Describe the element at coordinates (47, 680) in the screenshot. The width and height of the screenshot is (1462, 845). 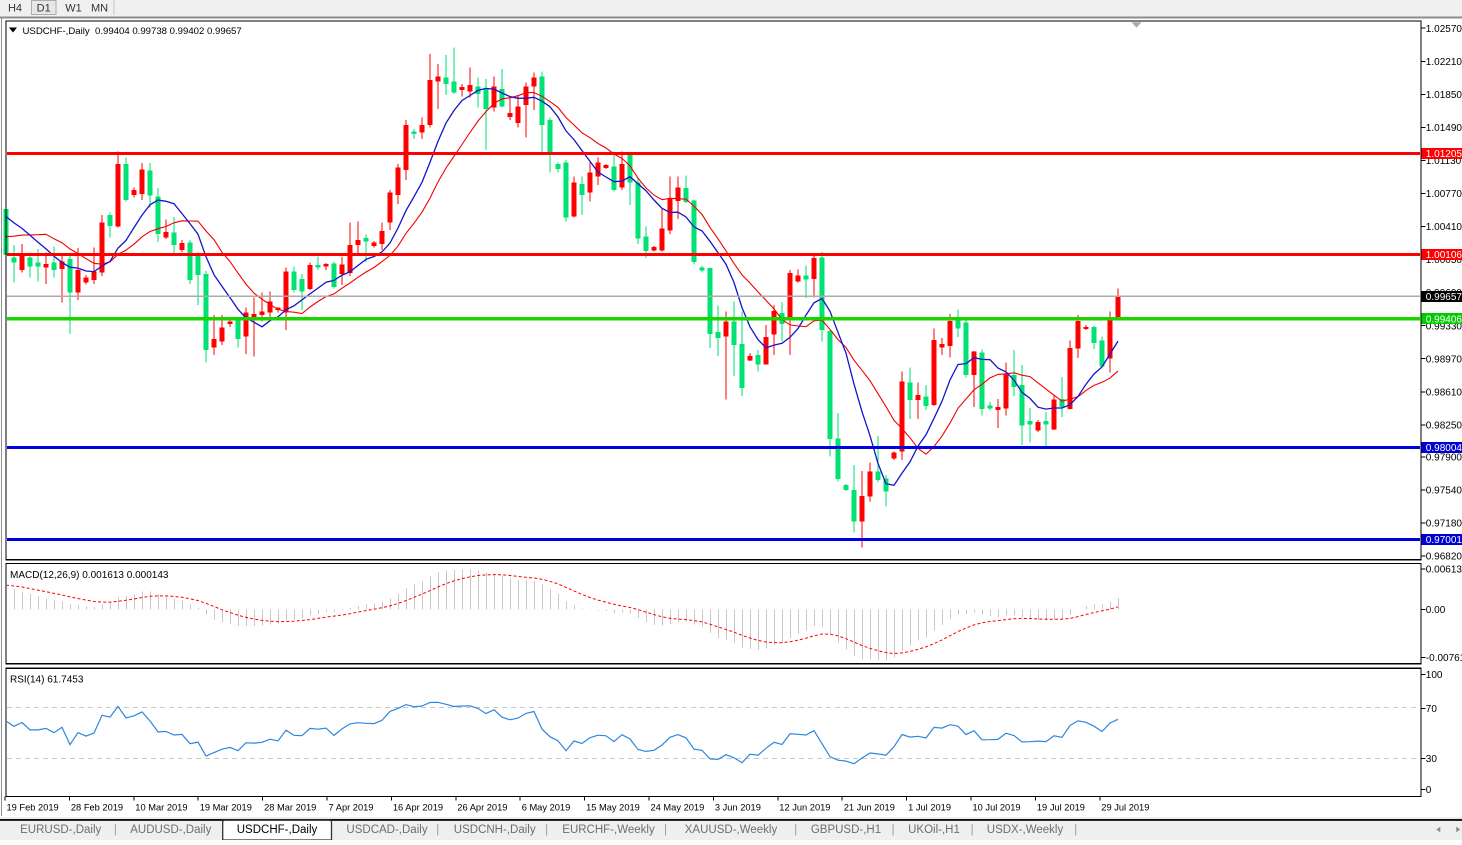
I see `svg-text: RSI(14) 61.7453` at that location.